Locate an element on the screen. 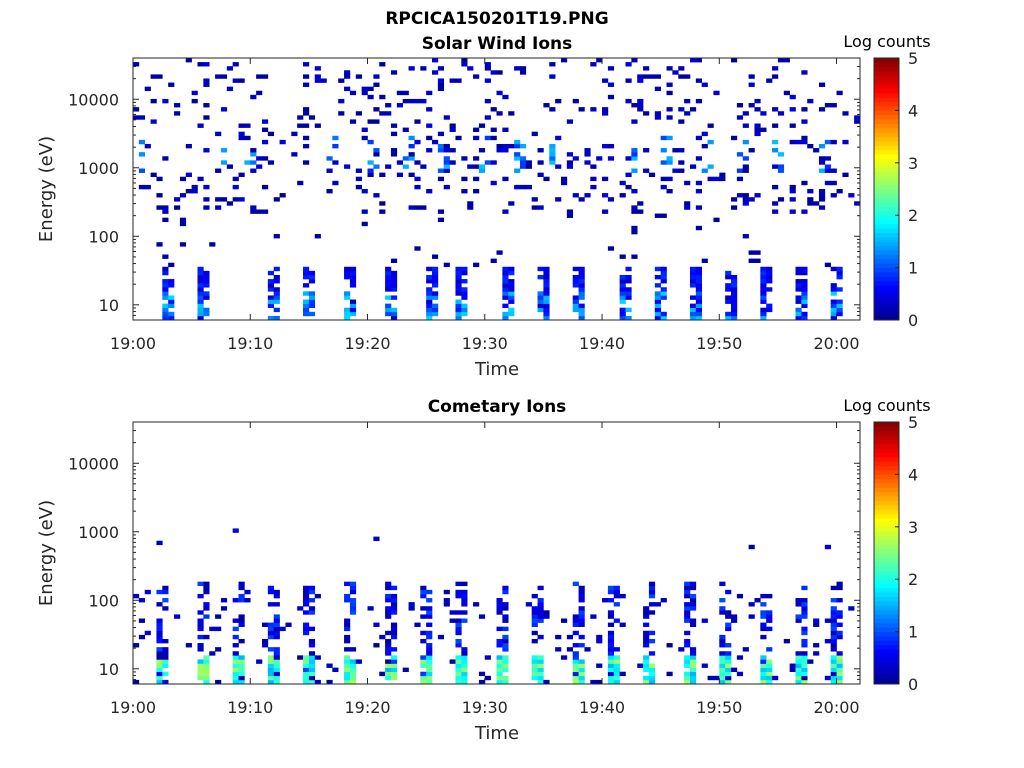 The image size is (1024, 768). x-tick-label: 19:50 is located at coordinates (719, 343).